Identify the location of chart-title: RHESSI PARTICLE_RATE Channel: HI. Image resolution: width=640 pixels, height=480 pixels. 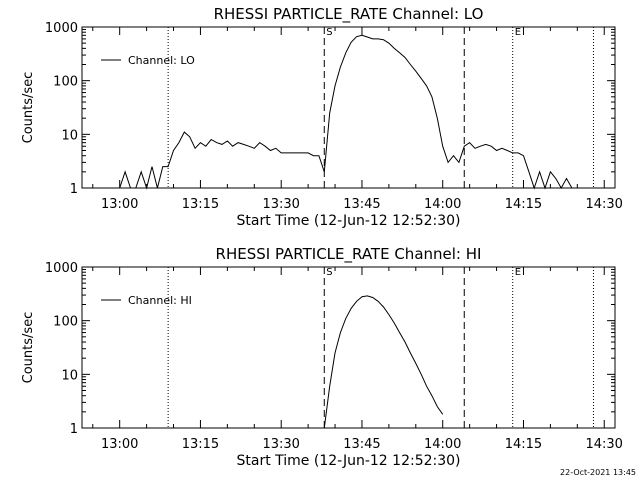
(349, 254).